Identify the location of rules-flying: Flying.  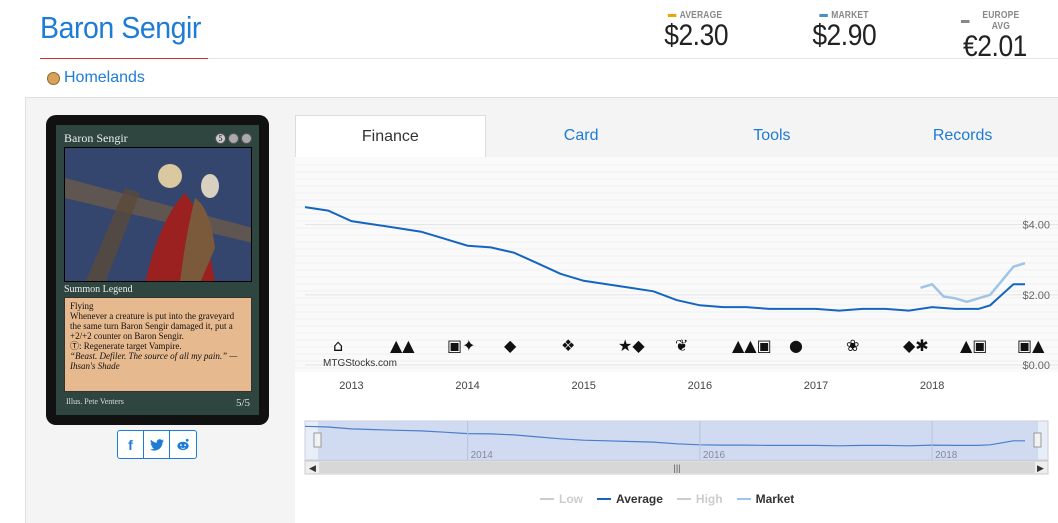
(82, 306).